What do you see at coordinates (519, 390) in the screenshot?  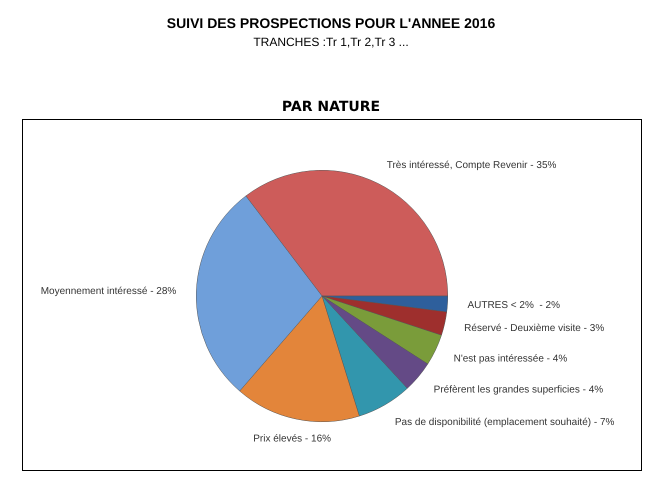 I see `slice-label: Préfèrent les grandes superficies - 4%` at bounding box center [519, 390].